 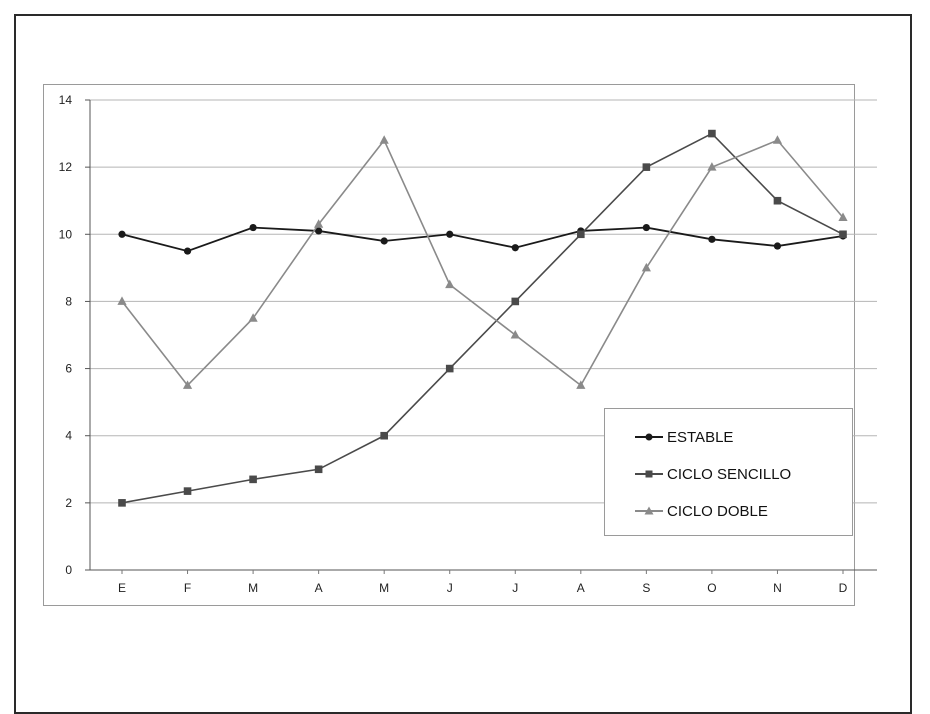 I want to click on series-estable, so click(x=482, y=239).